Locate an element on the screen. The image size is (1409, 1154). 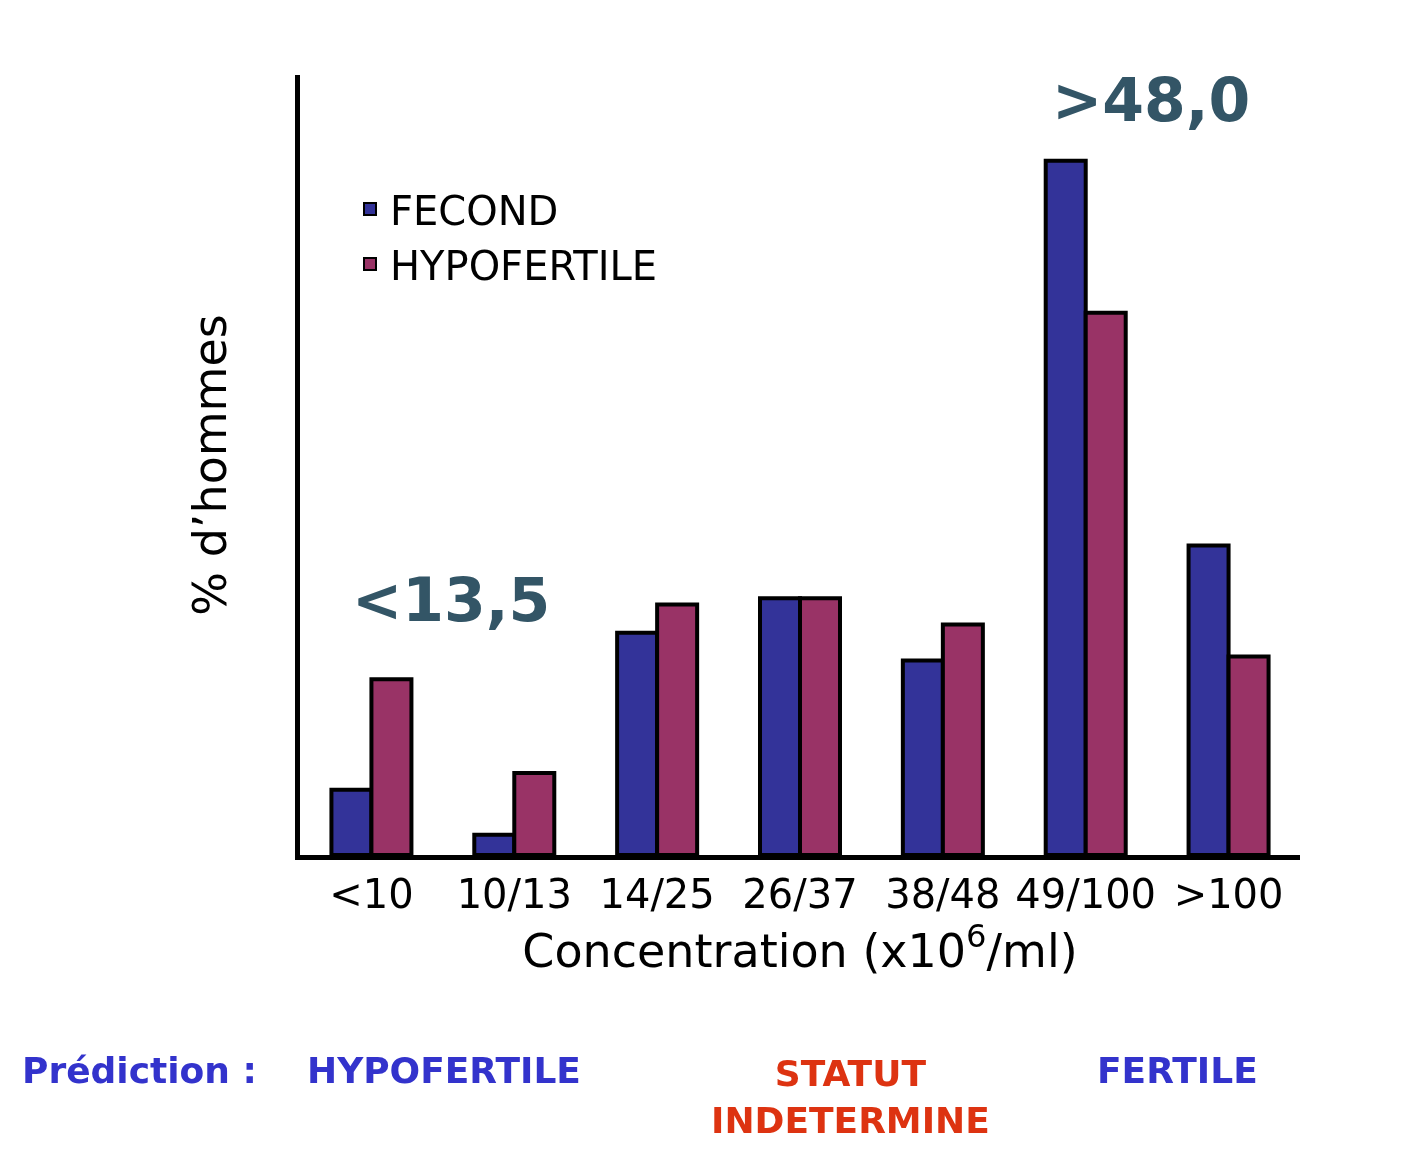
legend-label: HYPOFERTILE is located at coordinates (524, 265).